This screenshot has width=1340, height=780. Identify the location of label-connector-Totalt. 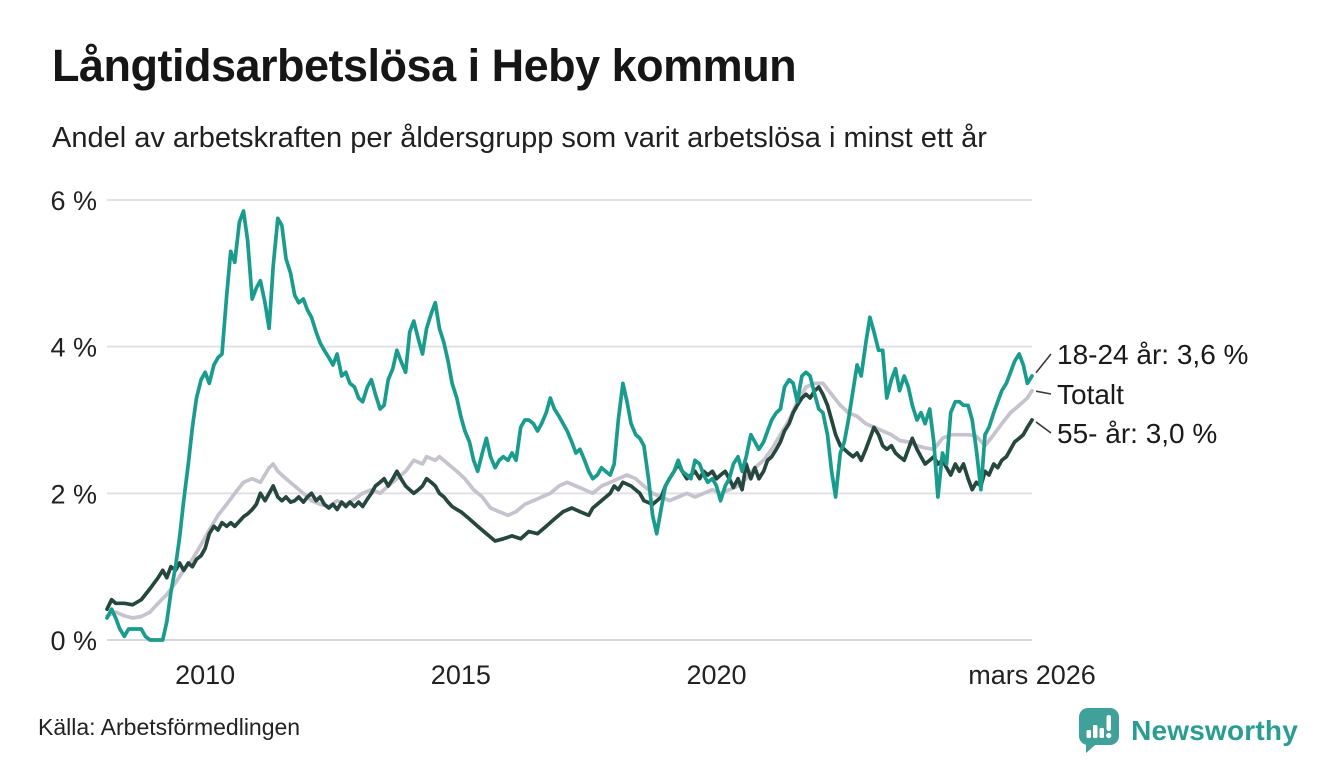
(1043, 392).